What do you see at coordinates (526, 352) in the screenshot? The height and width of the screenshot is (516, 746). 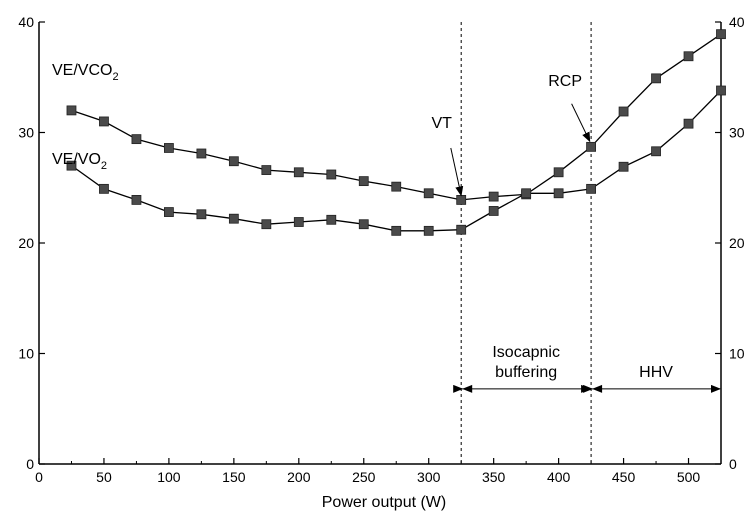 I see `range-label-line1: Isocapnic` at bounding box center [526, 352].